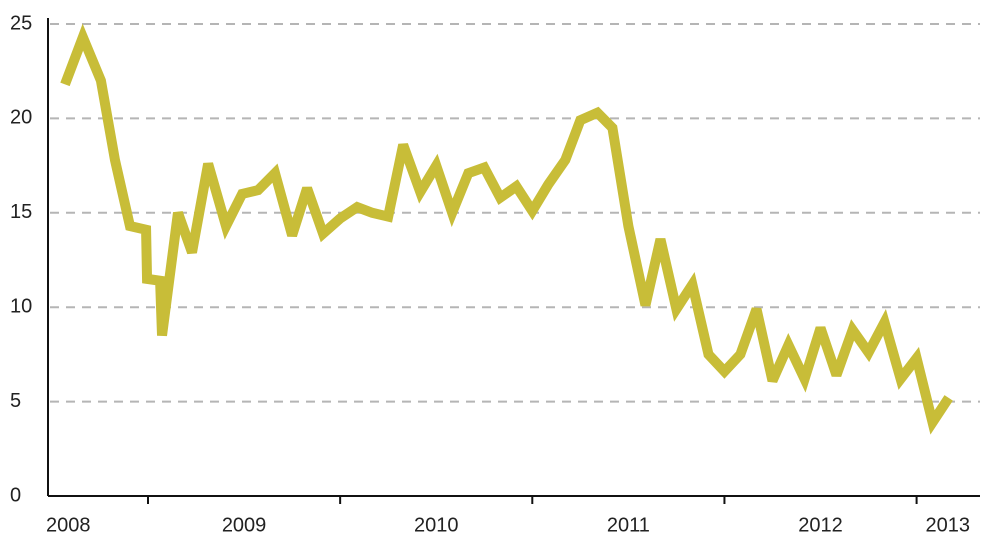 The width and height of the screenshot is (992, 543). Describe the element at coordinates (15, 401) in the screenshot. I see `y-tick-label: 5` at that location.